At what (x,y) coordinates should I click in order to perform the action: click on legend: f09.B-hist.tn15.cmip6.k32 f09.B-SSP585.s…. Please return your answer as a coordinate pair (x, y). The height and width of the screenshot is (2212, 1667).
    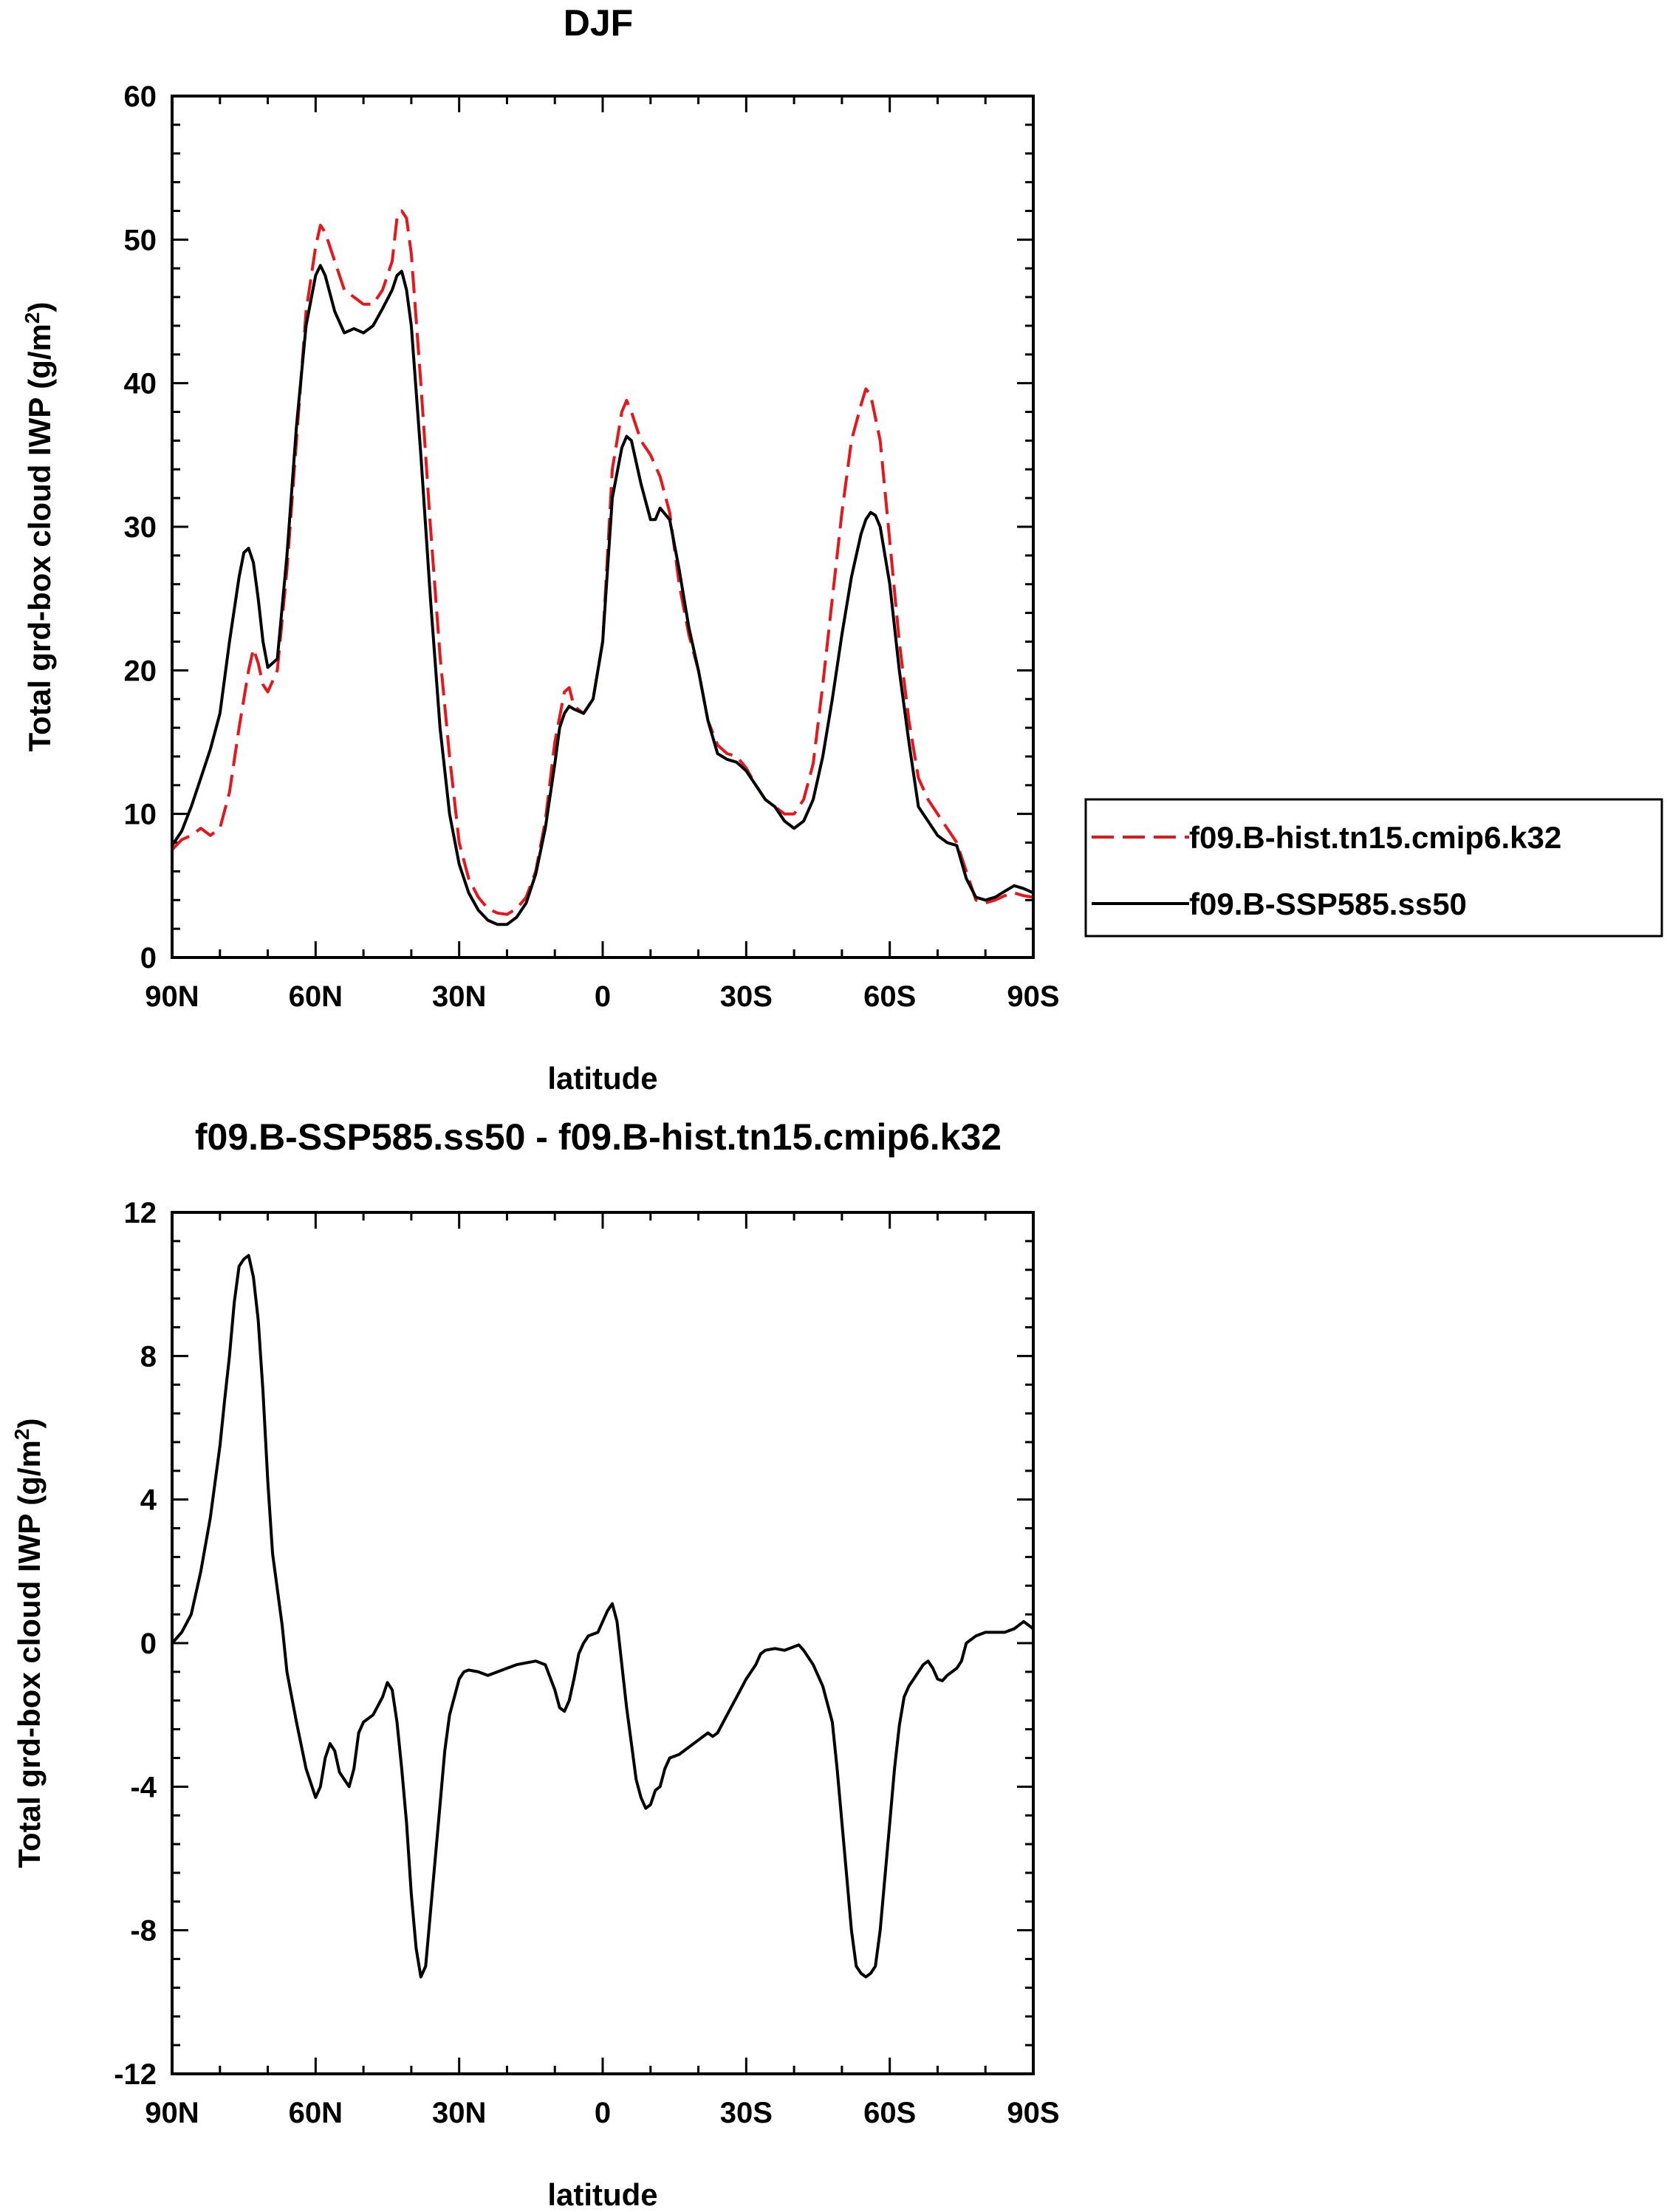
    Looking at the image, I should click on (1373, 868).